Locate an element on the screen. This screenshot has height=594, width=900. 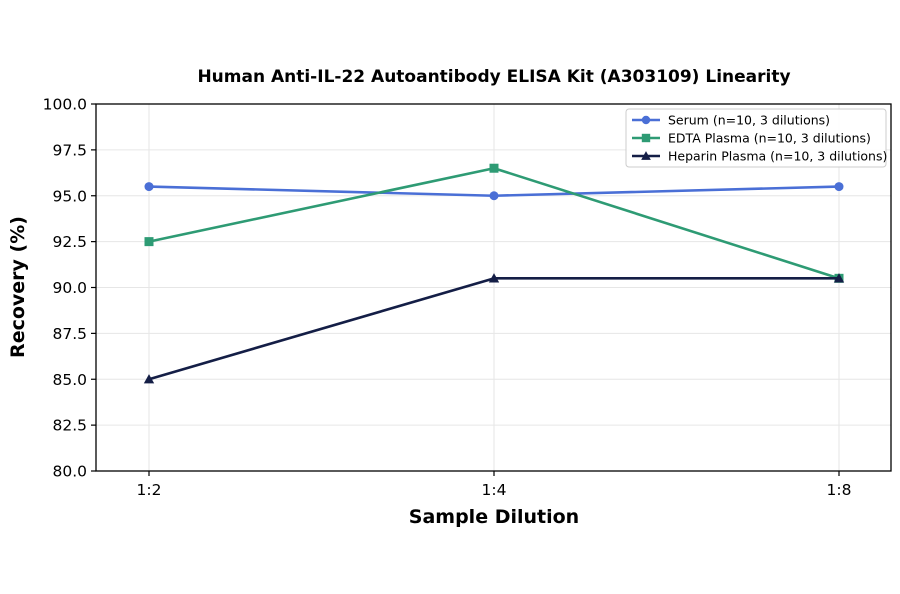
y-tick-label: 92.5 is located at coordinates (69, 242).